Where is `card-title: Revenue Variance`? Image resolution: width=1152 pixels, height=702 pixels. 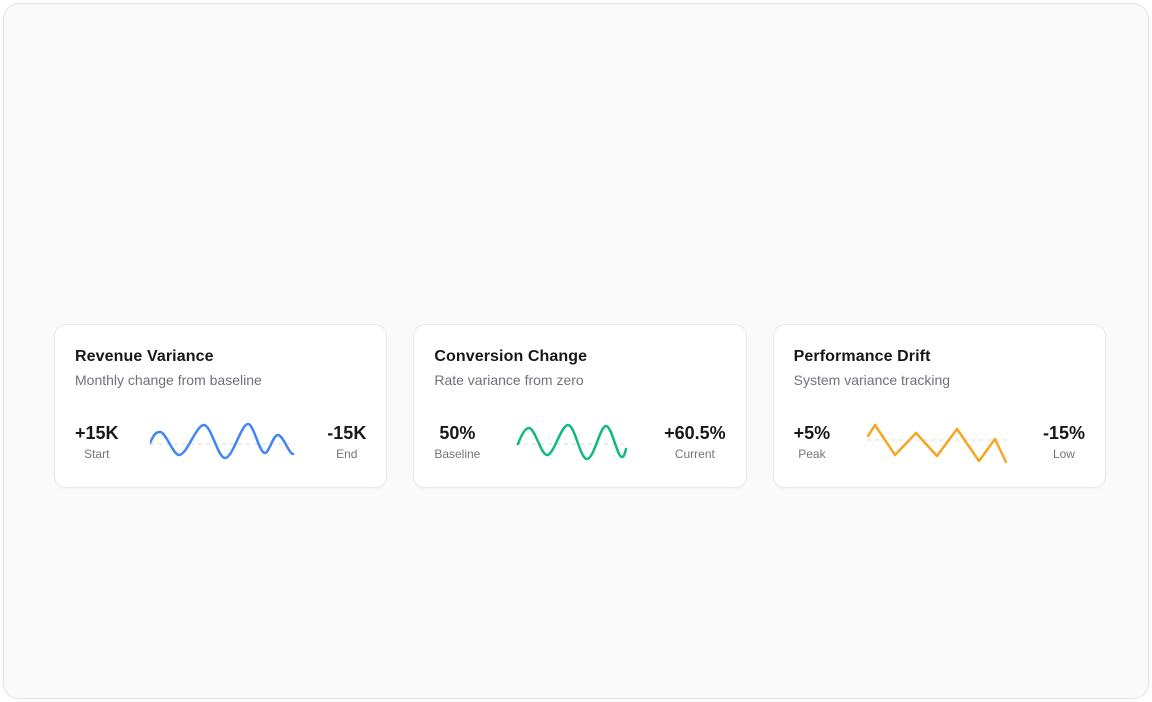
card-title: Revenue Variance is located at coordinates (144, 356).